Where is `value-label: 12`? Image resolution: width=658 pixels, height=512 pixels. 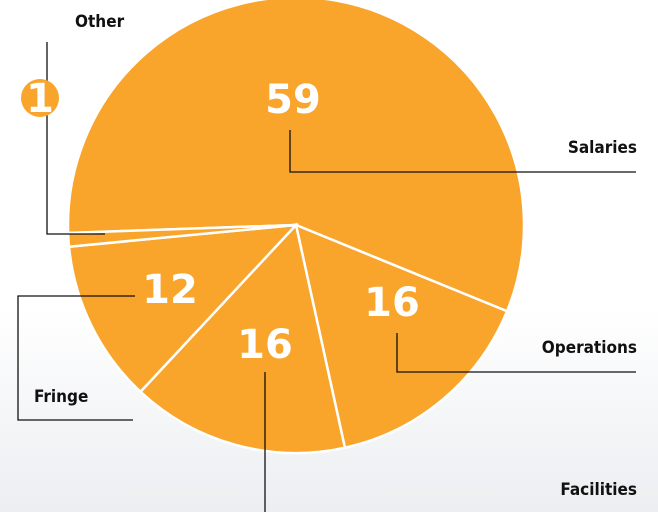
value-label: 12 is located at coordinates (170, 290).